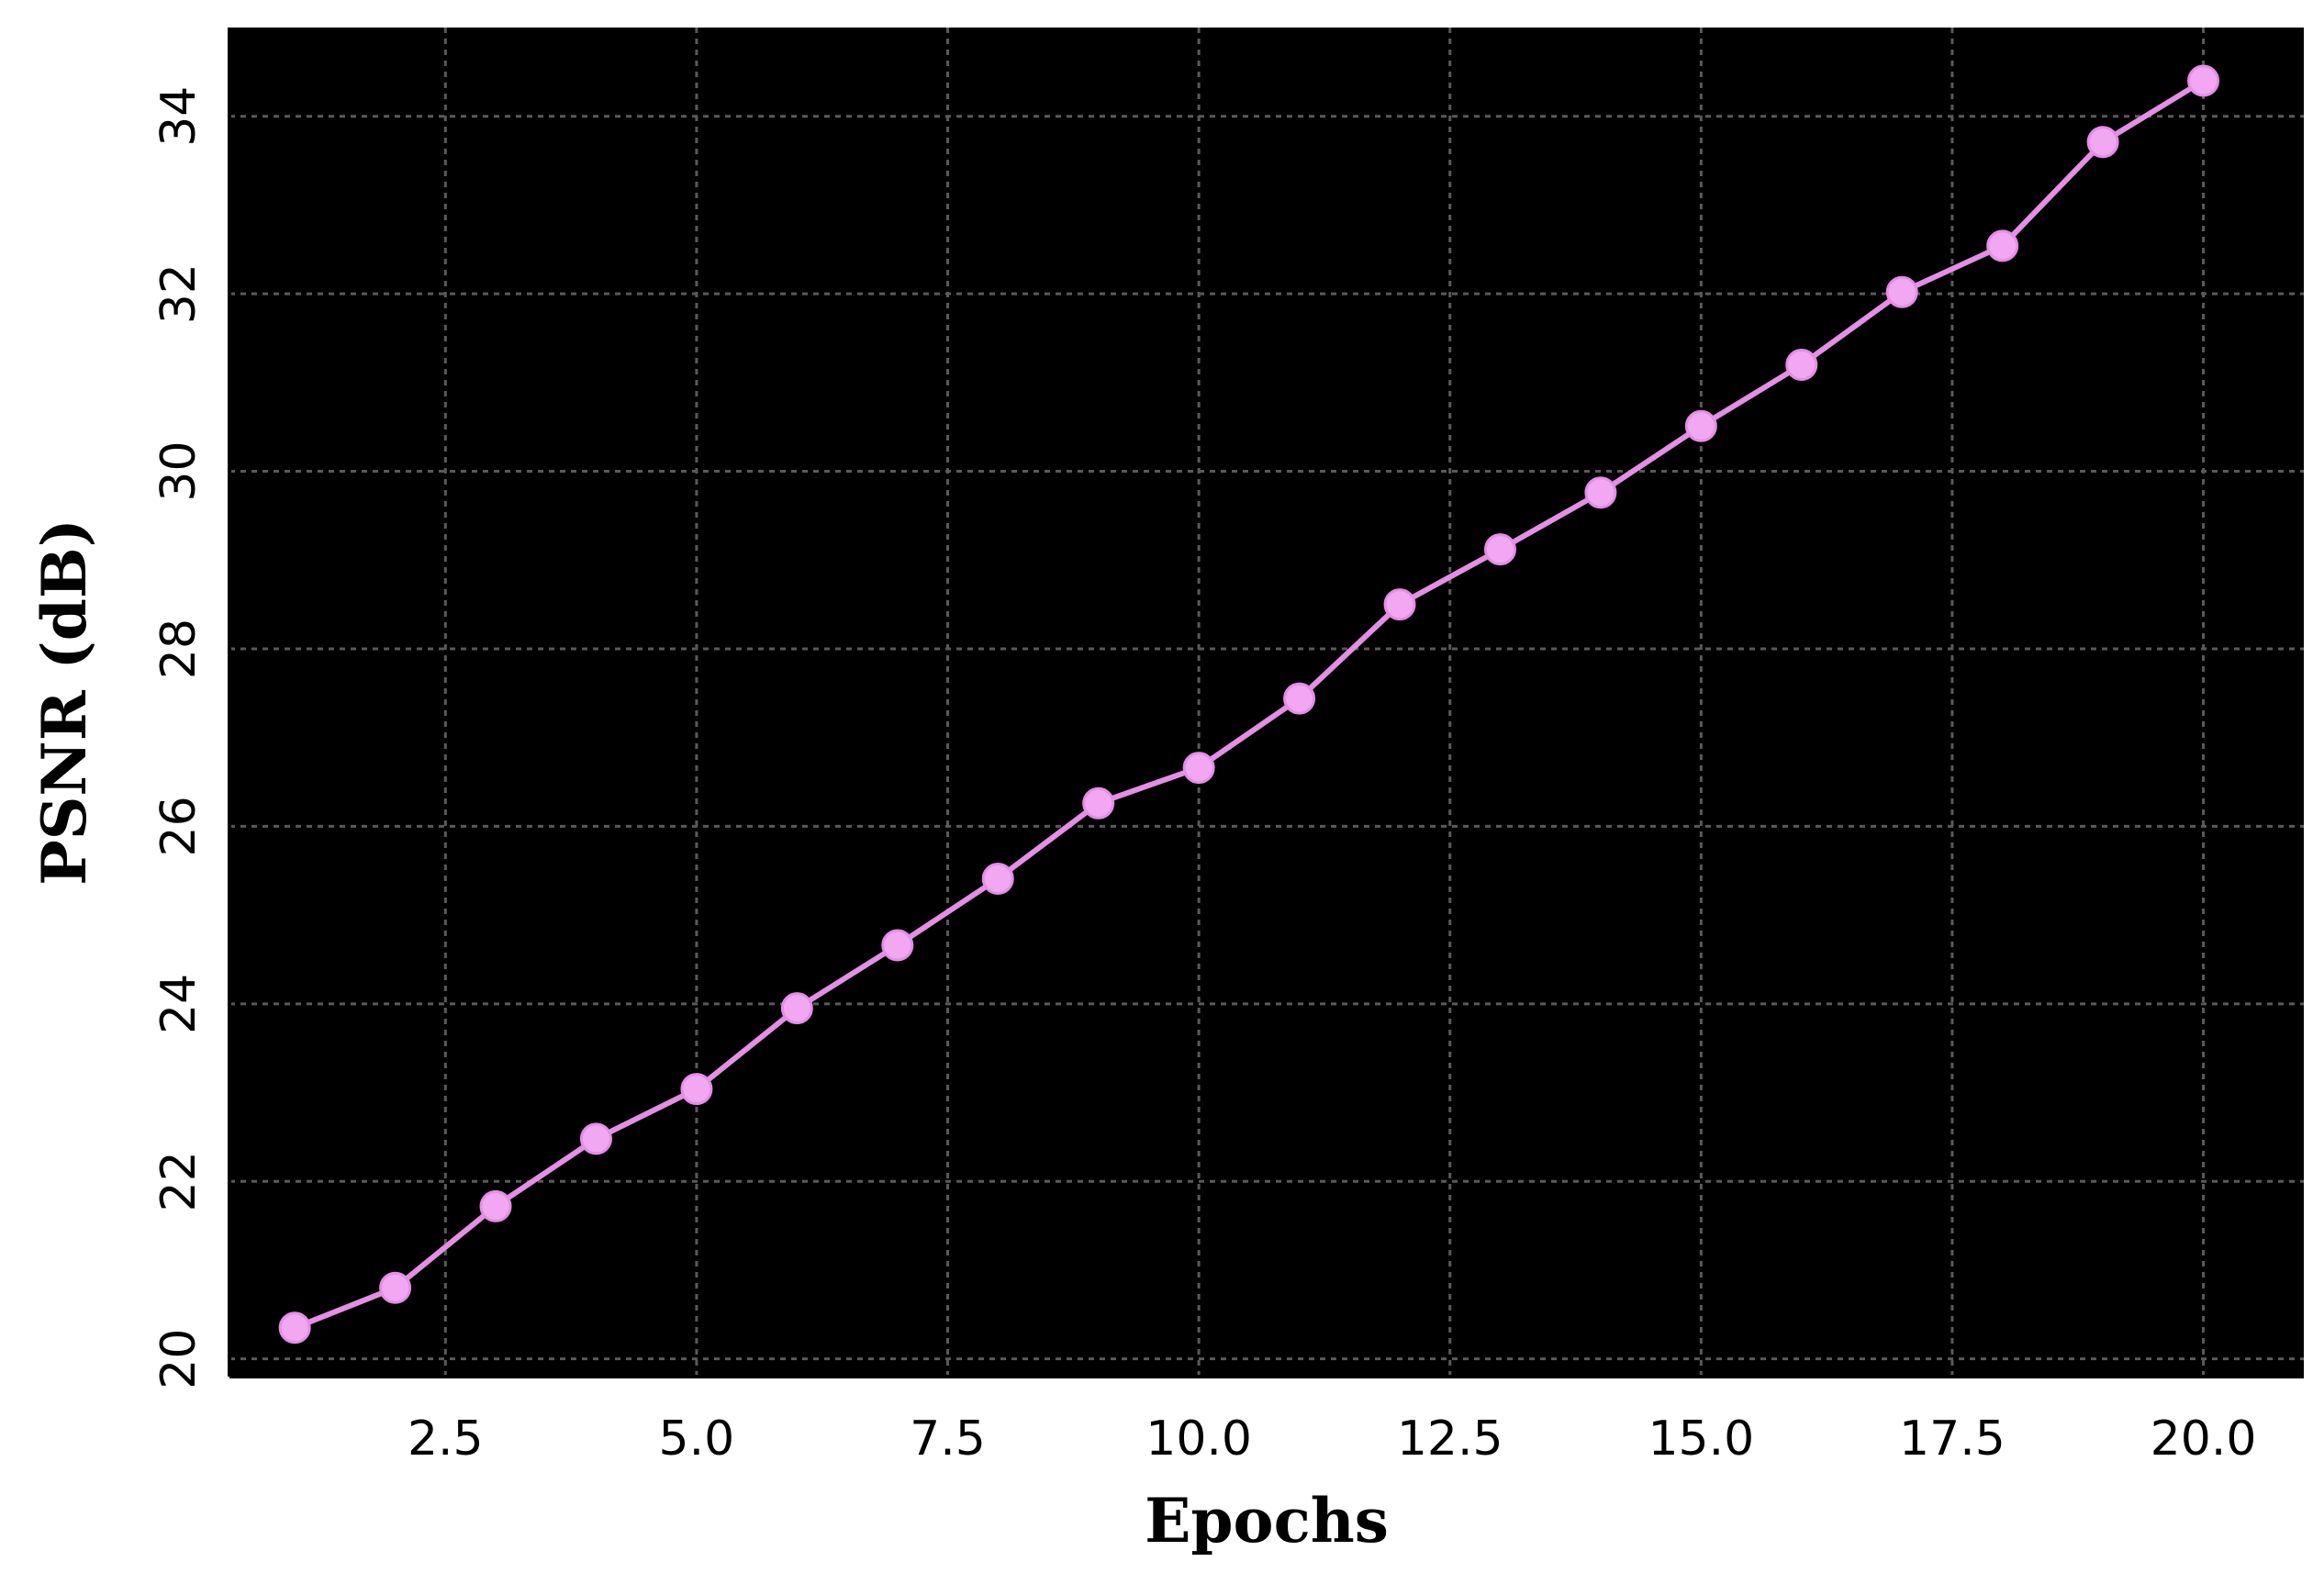 This screenshot has width=2324, height=1573. What do you see at coordinates (1267, 1520) in the screenshot?
I see `x-axis-title: Epochs` at bounding box center [1267, 1520].